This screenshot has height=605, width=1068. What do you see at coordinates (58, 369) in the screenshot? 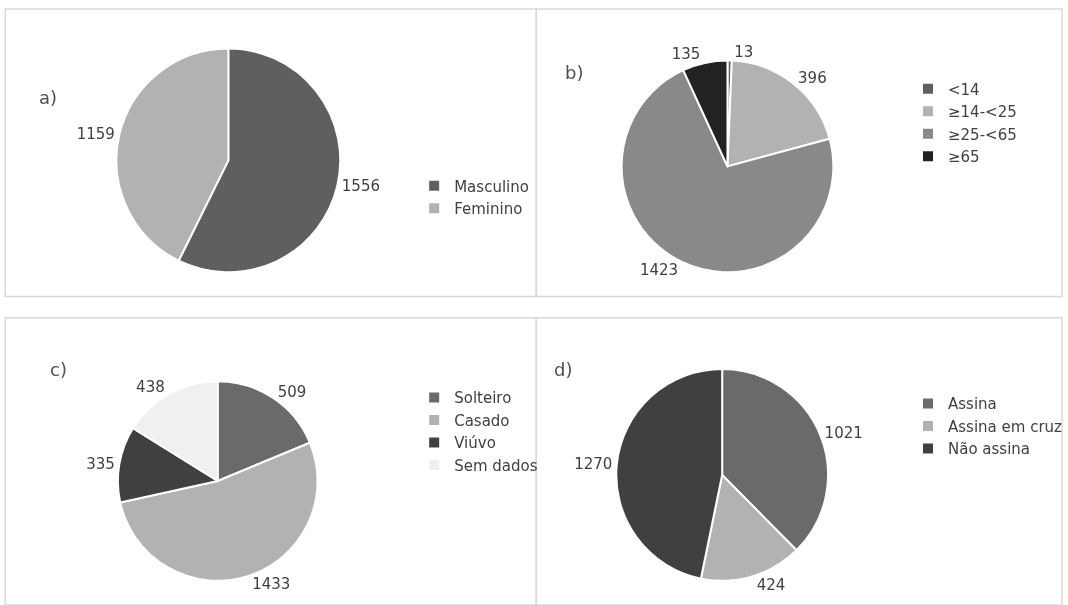
I see `chart-title: c)` at bounding box center [58, 369].